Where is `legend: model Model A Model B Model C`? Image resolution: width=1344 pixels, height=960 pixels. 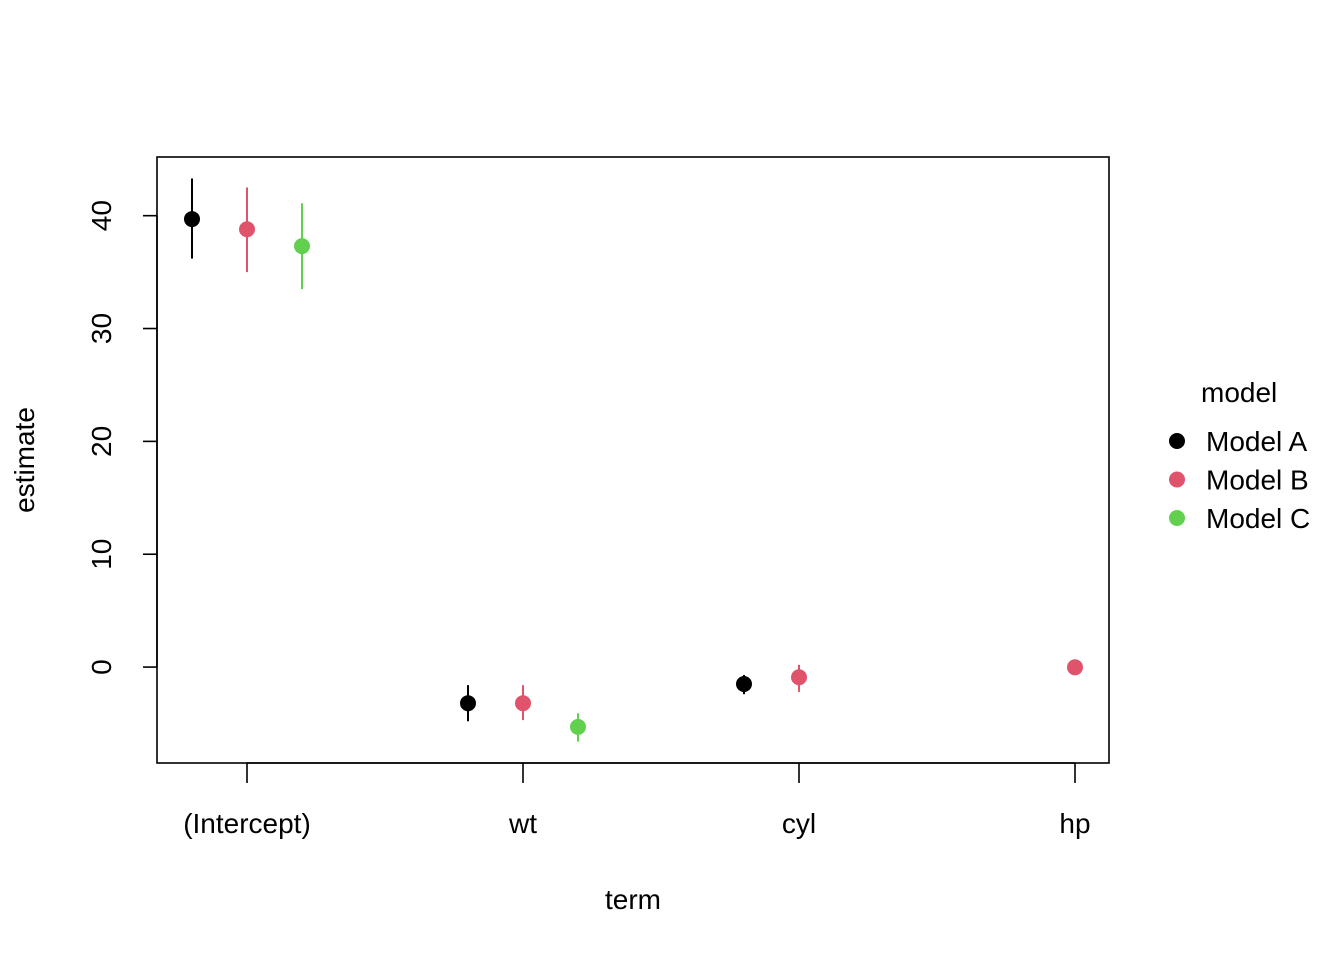
legend: model Model A Model B Model C is located at coordinates (1239, 455).